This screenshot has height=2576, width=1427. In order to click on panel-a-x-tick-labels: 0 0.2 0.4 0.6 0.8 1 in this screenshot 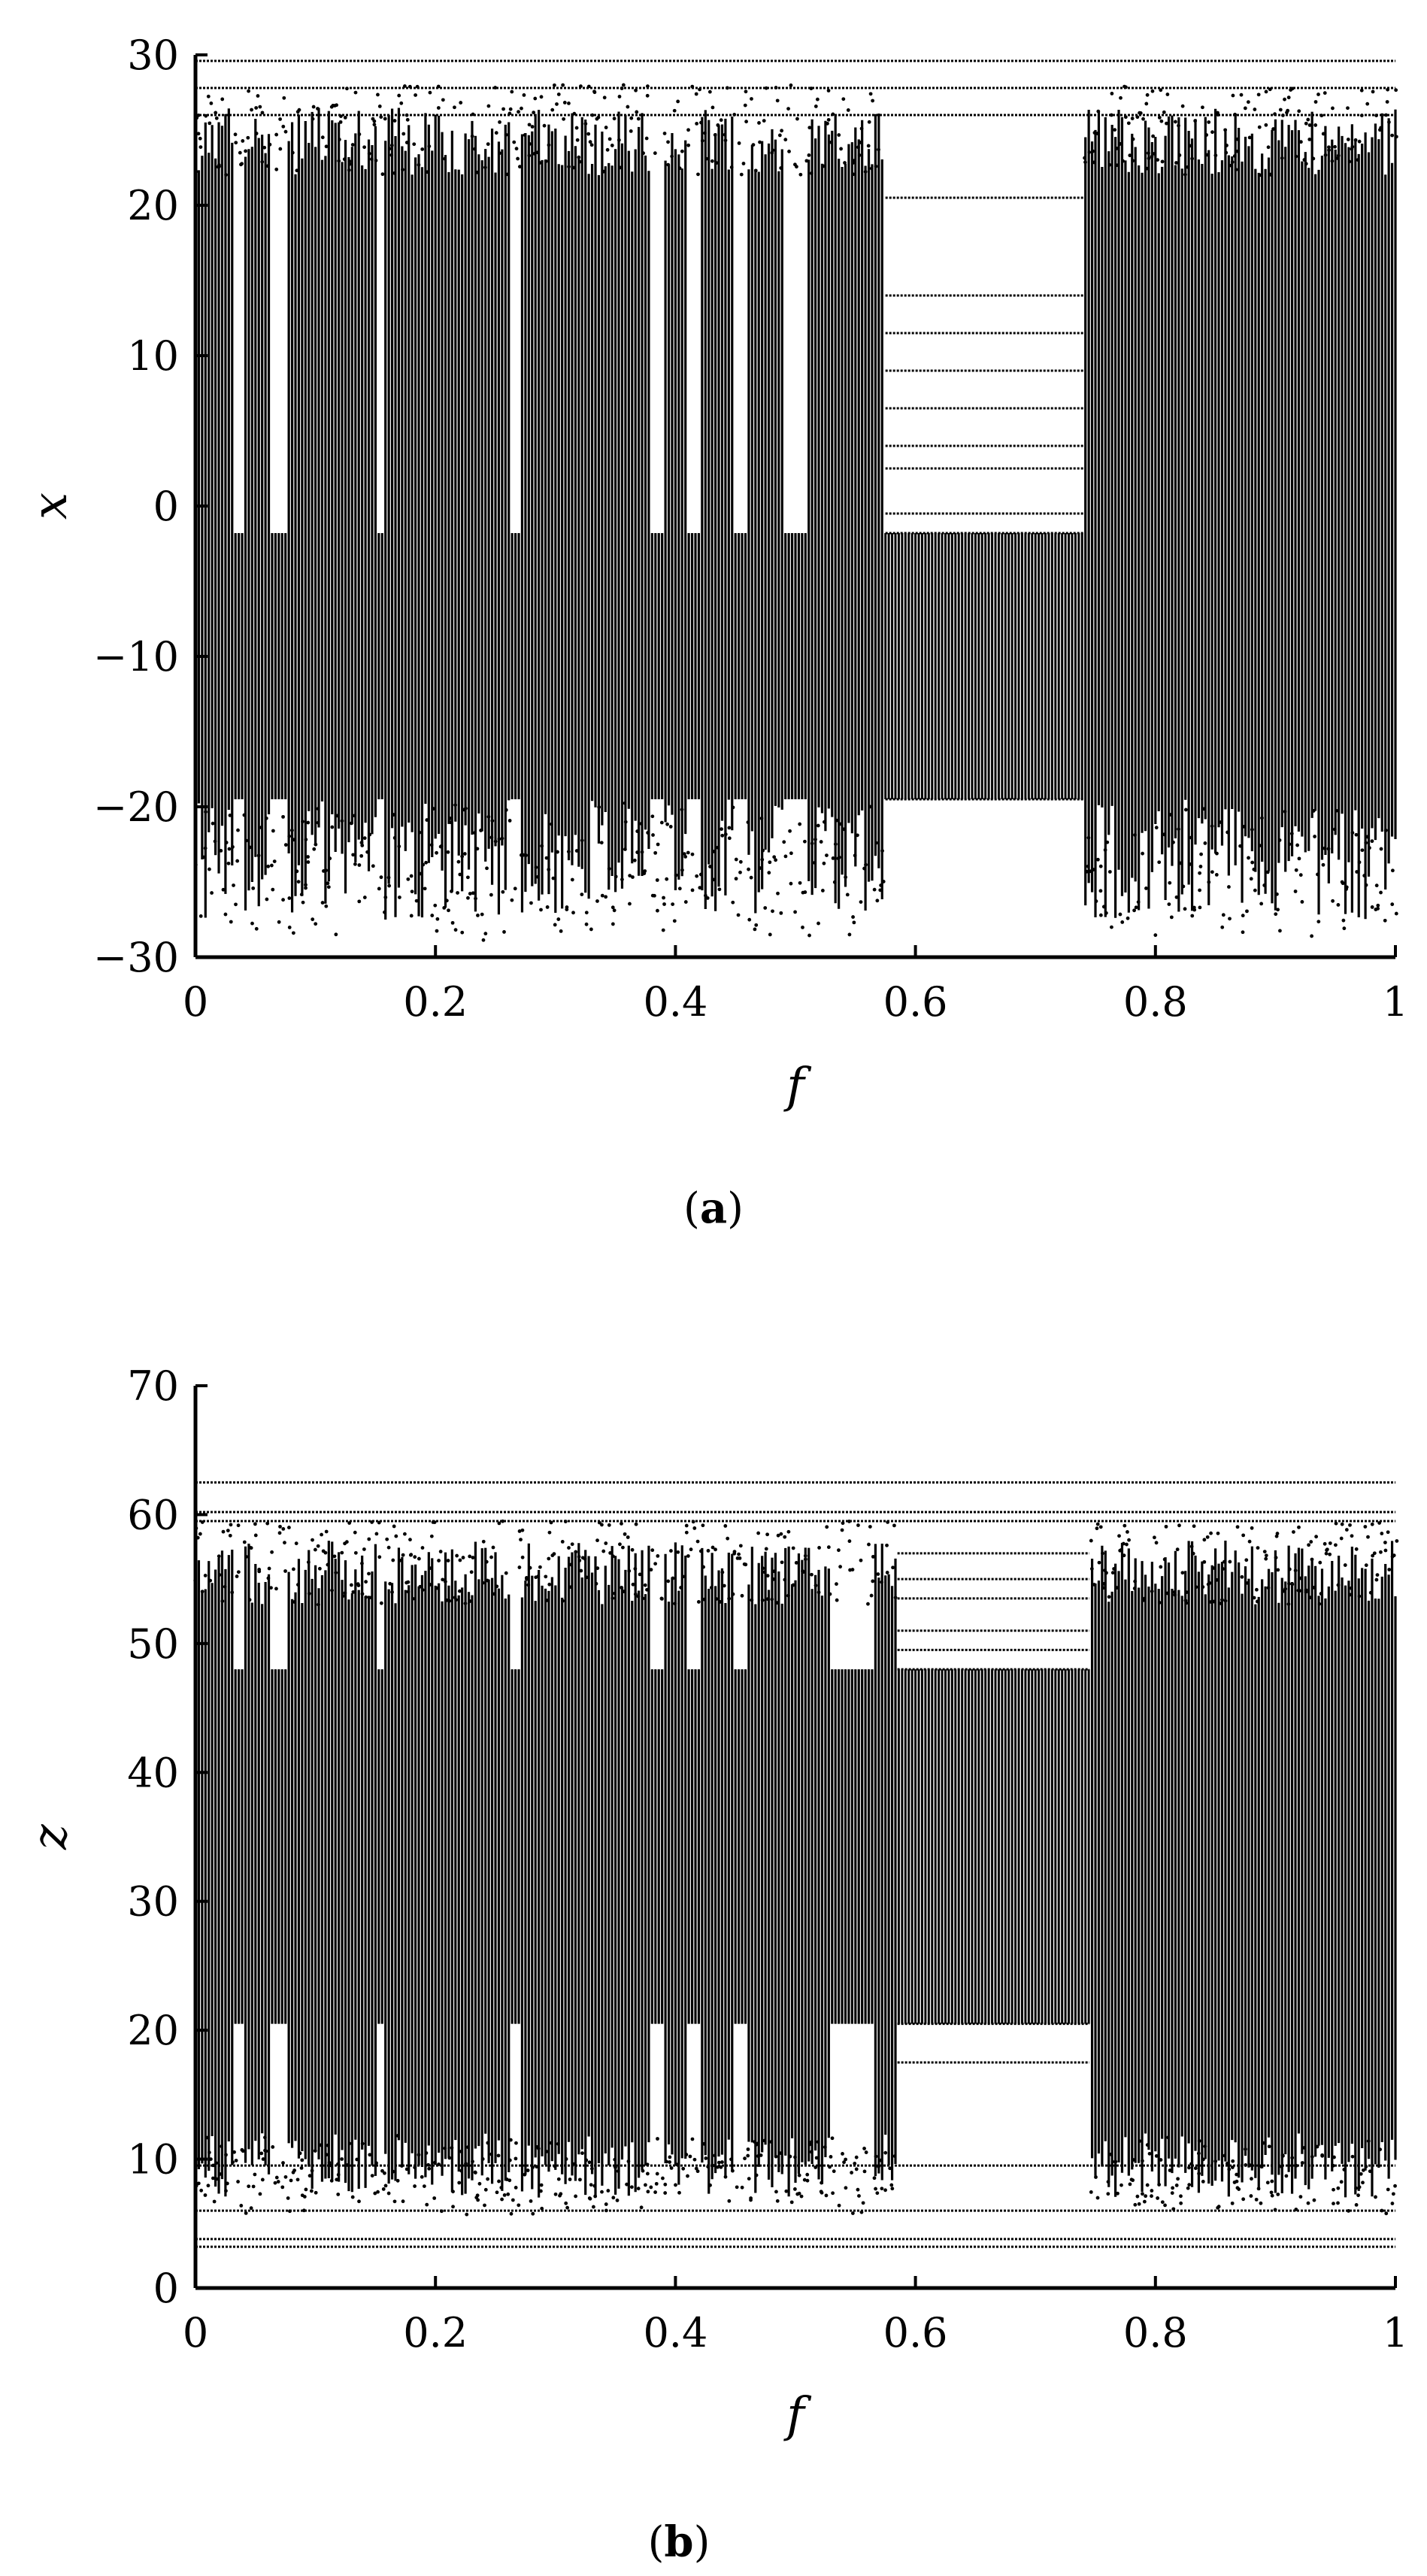, I will do `click(796, 1002)`.